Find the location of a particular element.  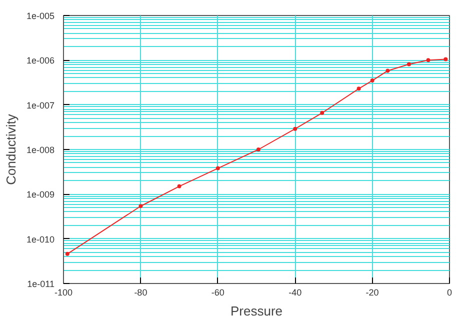

y-axis-title: Conductivity is located at coordinates (10, 149).